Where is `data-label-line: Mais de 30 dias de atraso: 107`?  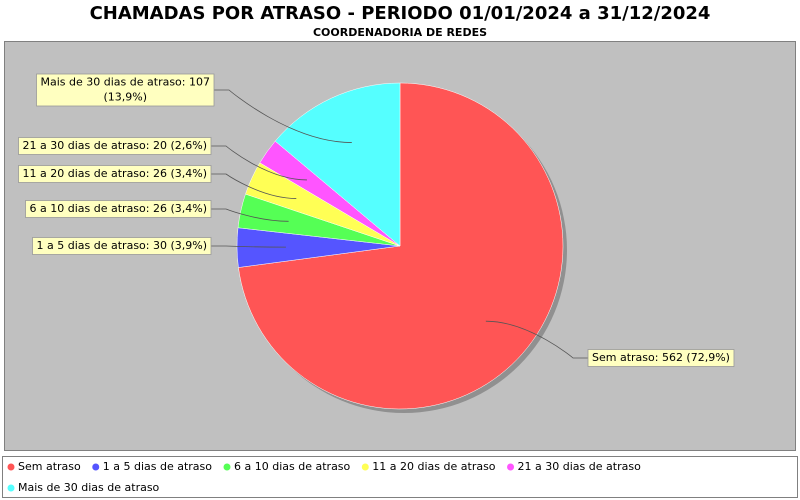
data-label-line: Mais de 30 dias de atraso: 107 is located at coordinates (126, 82).